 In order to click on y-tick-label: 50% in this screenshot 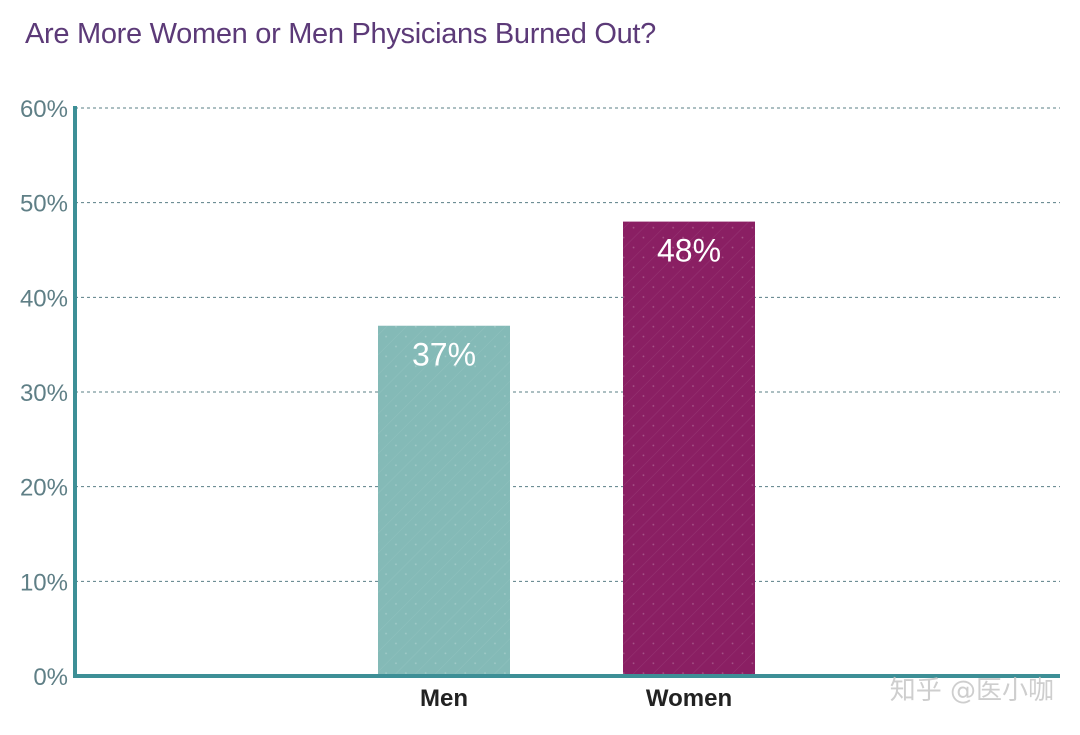, I will do `click(44, 204)`.